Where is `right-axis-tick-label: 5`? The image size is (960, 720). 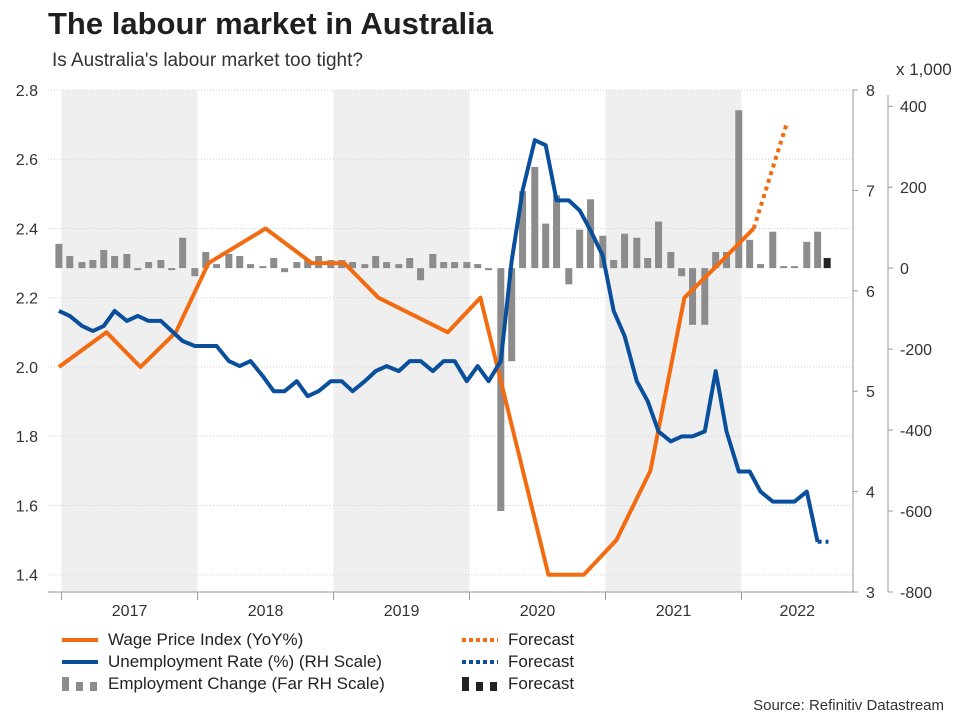 right-axis-tick-label: 5 is located at coordinates (870, 392).